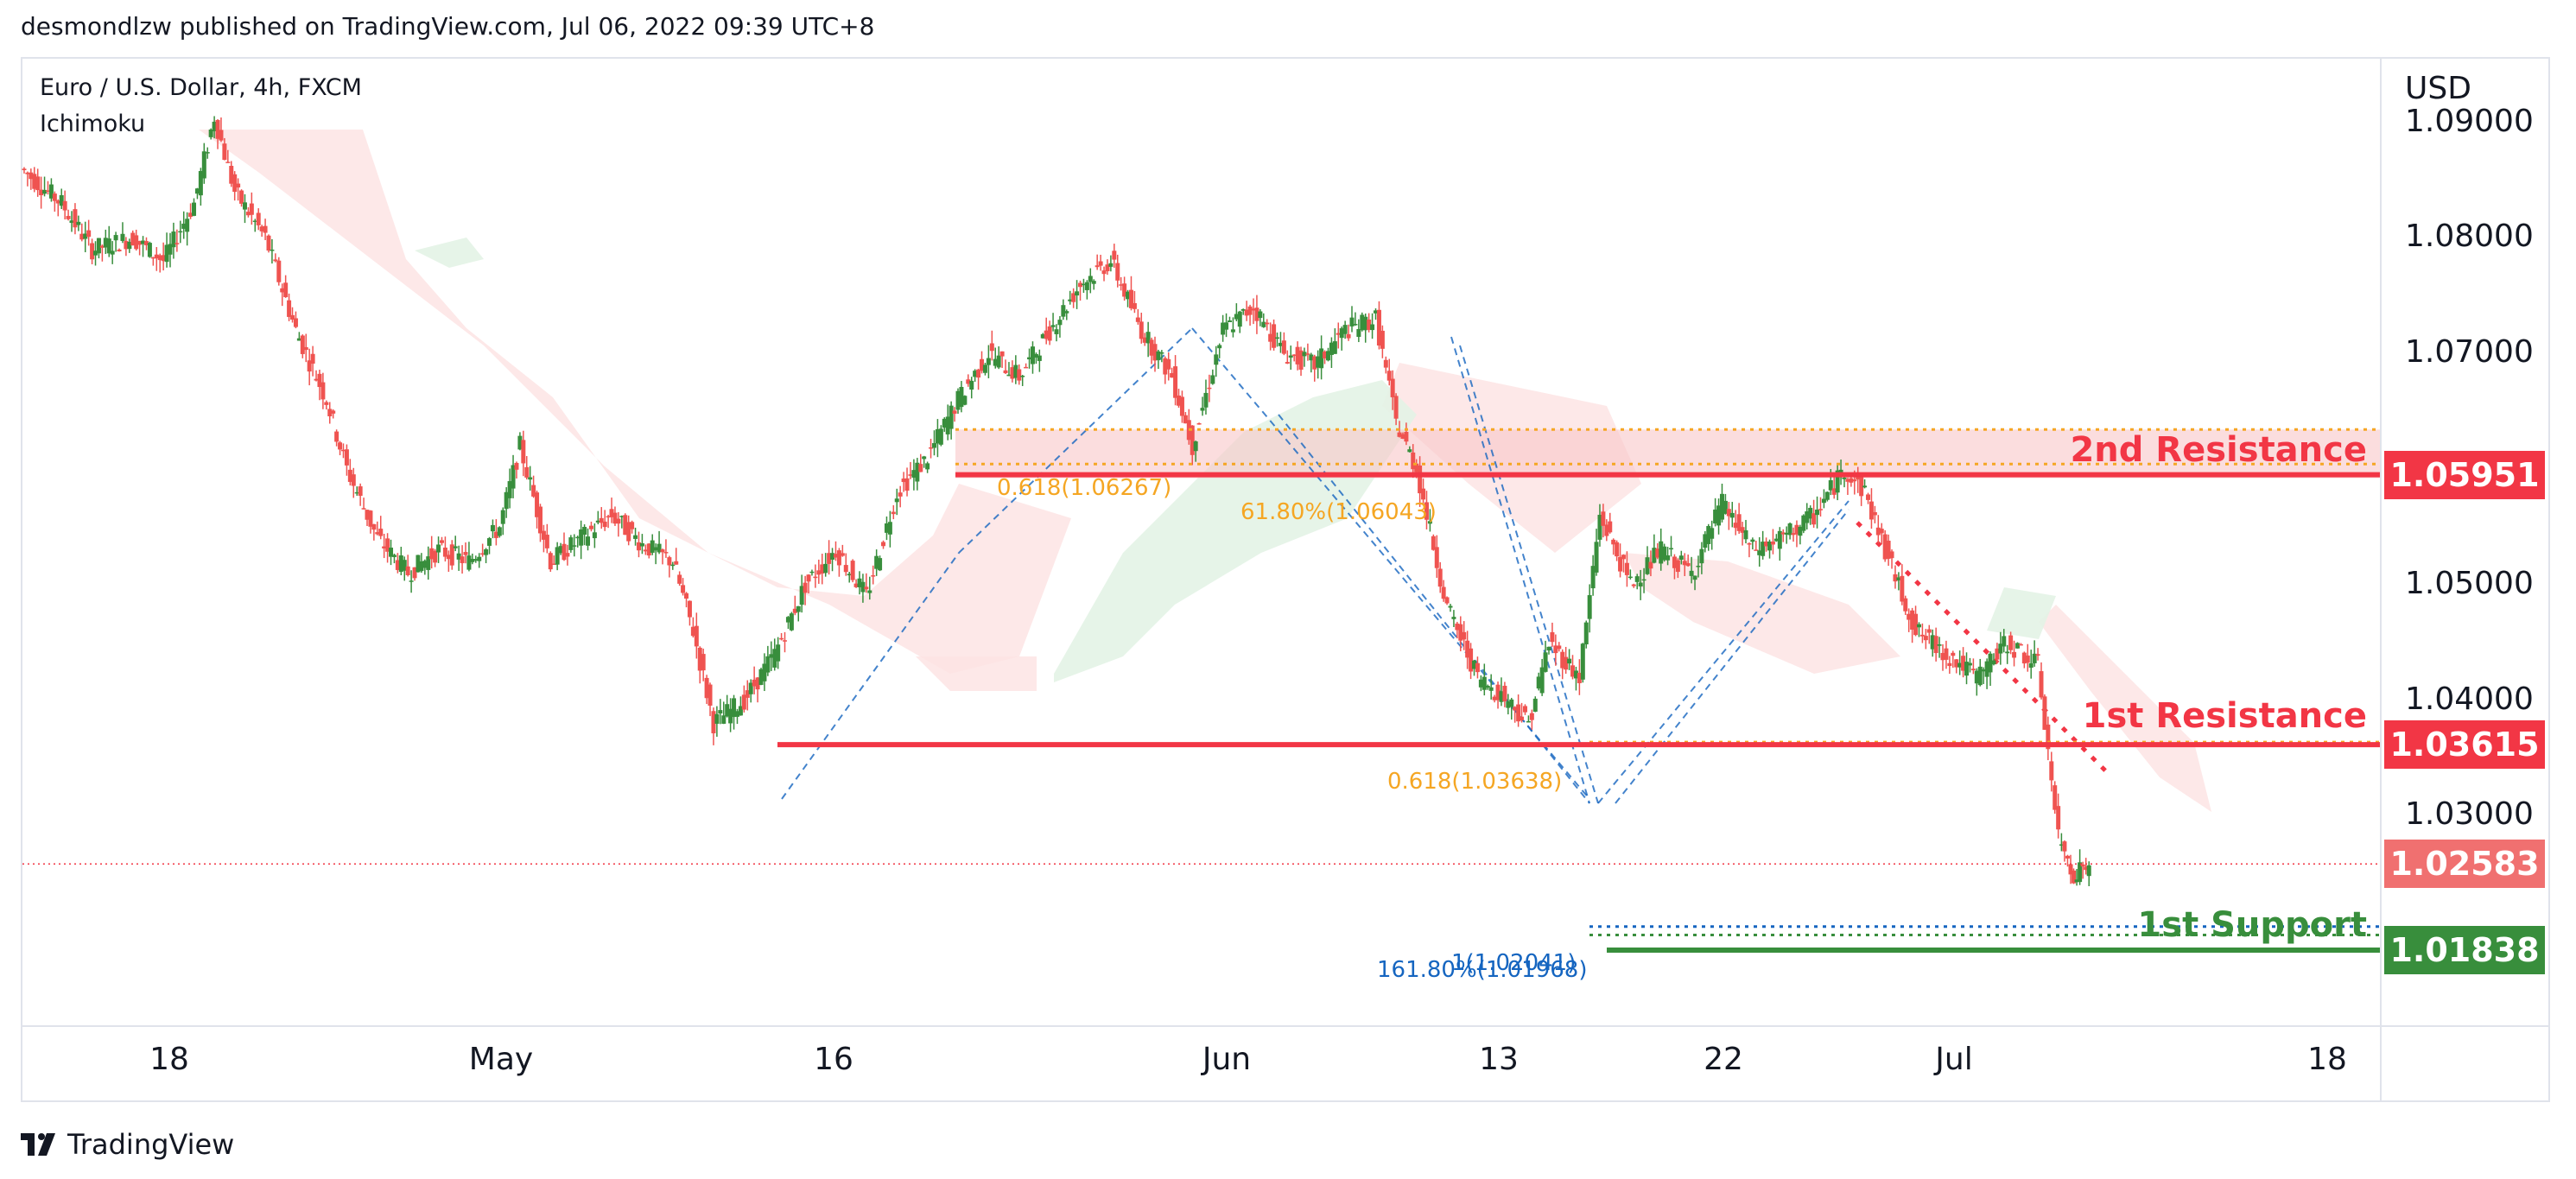  I want to click on tradingview-logo: TradingView, so click(127, 1144).